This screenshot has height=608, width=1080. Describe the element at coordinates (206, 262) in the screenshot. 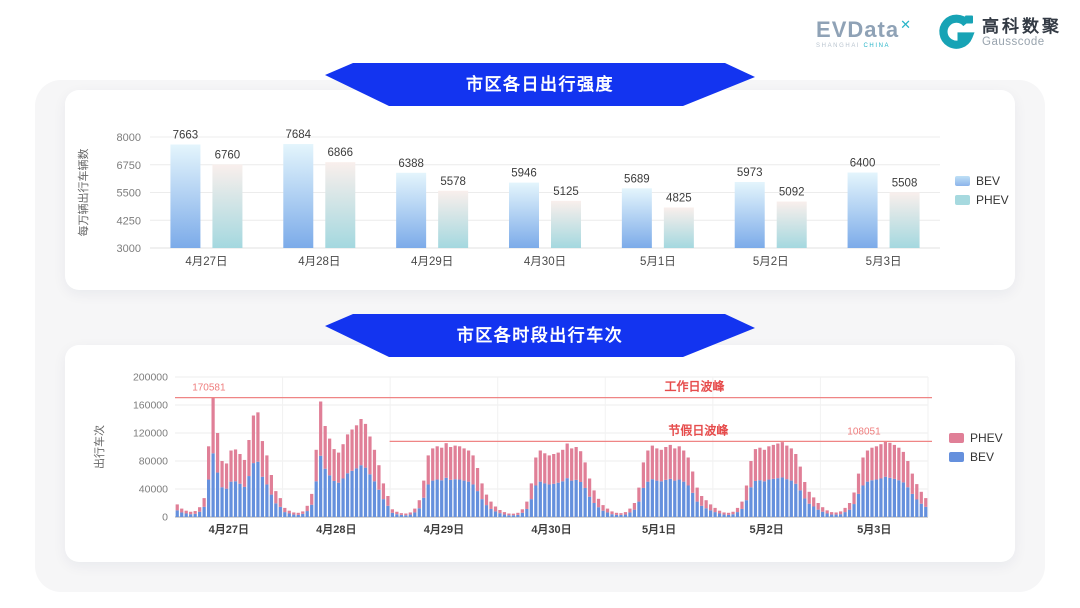

I see `x-tick-label: 4月27日` at that location.